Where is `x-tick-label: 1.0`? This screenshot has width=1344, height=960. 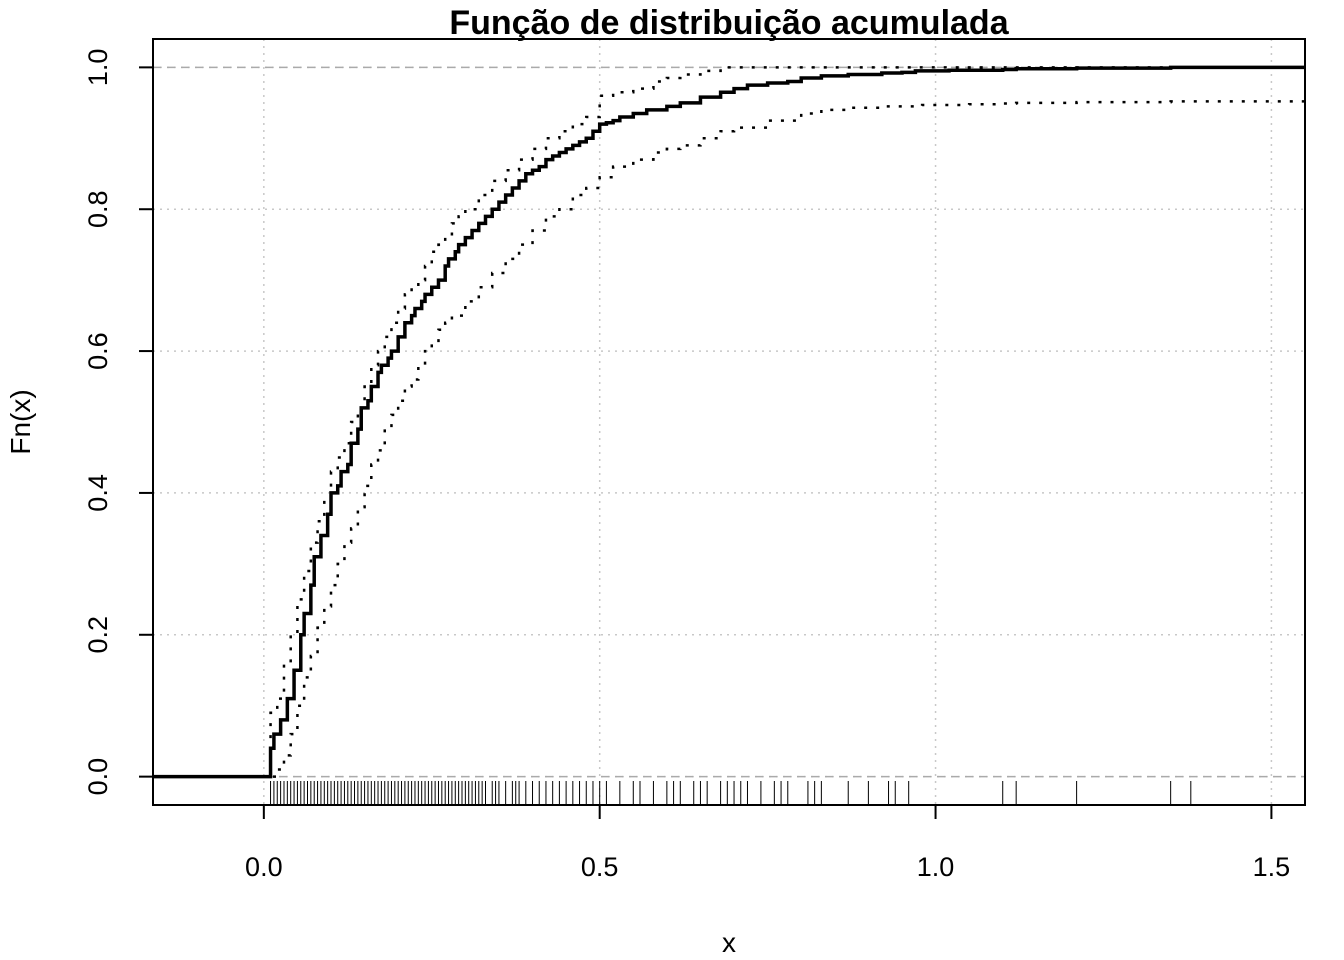 x-tick-label: 1.0 is located at coordinates (936, 867).